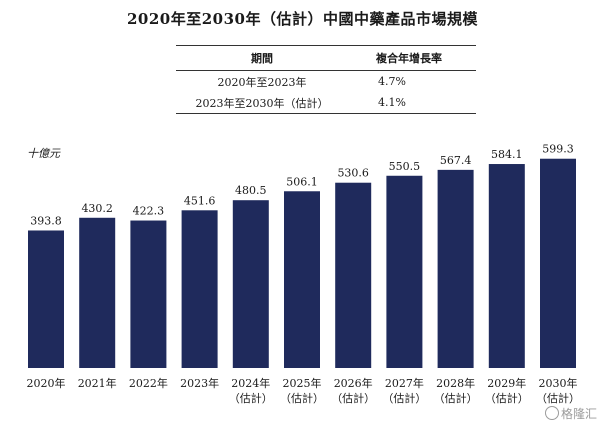 This screenshot has width=605, height=426. What do you see at coordinates (558, 383) in the screenshot?
I see `x-tick-label: 2030年` at bounding box center [558, 383].